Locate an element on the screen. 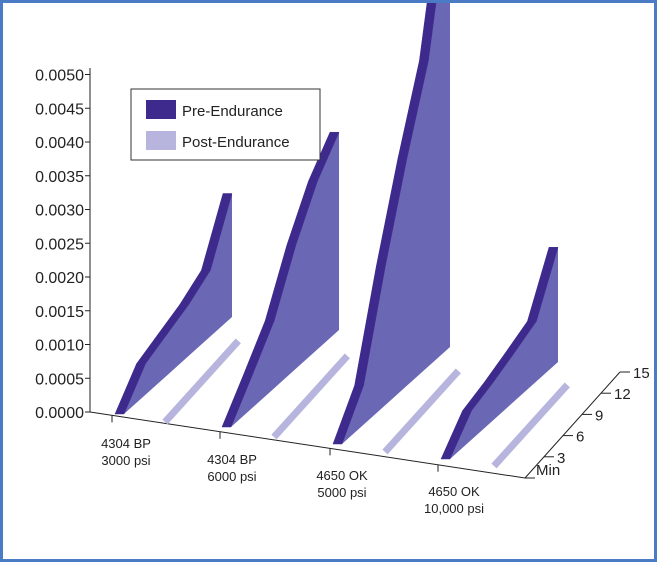 The image size is (657, 562). y-tick-label: 0.0040 is located at coordinates (59, 143).